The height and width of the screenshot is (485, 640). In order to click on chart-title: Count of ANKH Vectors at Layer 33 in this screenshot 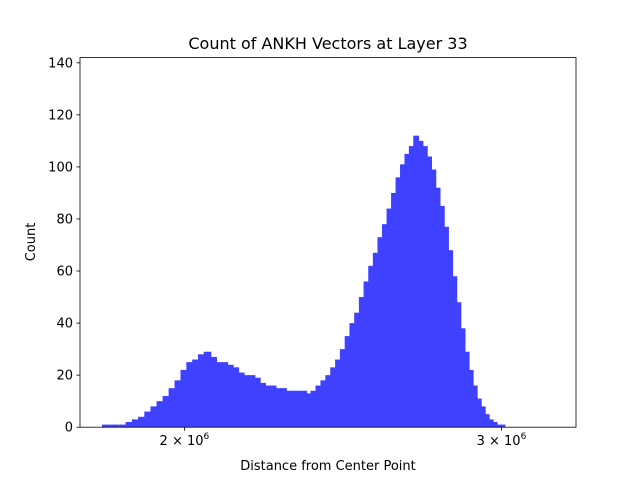, I will do `click(327, 43)`.